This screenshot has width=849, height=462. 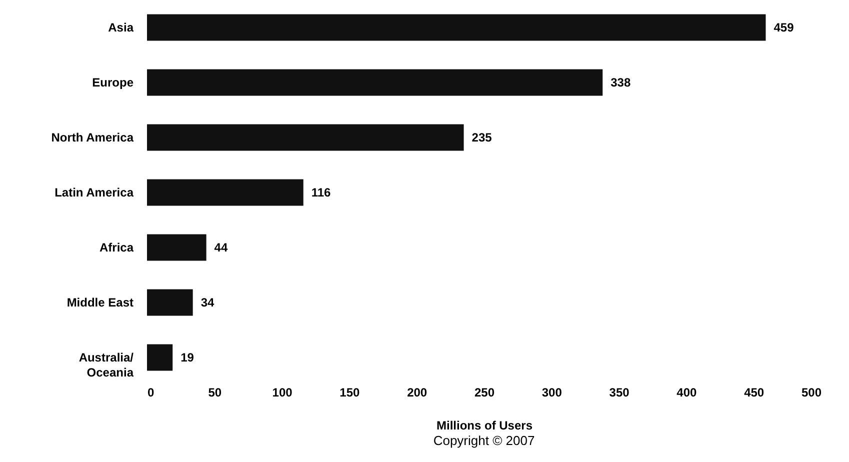 What do you see at coordinates (417, 393) in the screenshot?
I see `x-tick-label: 200` at bounding box center [417, 393].